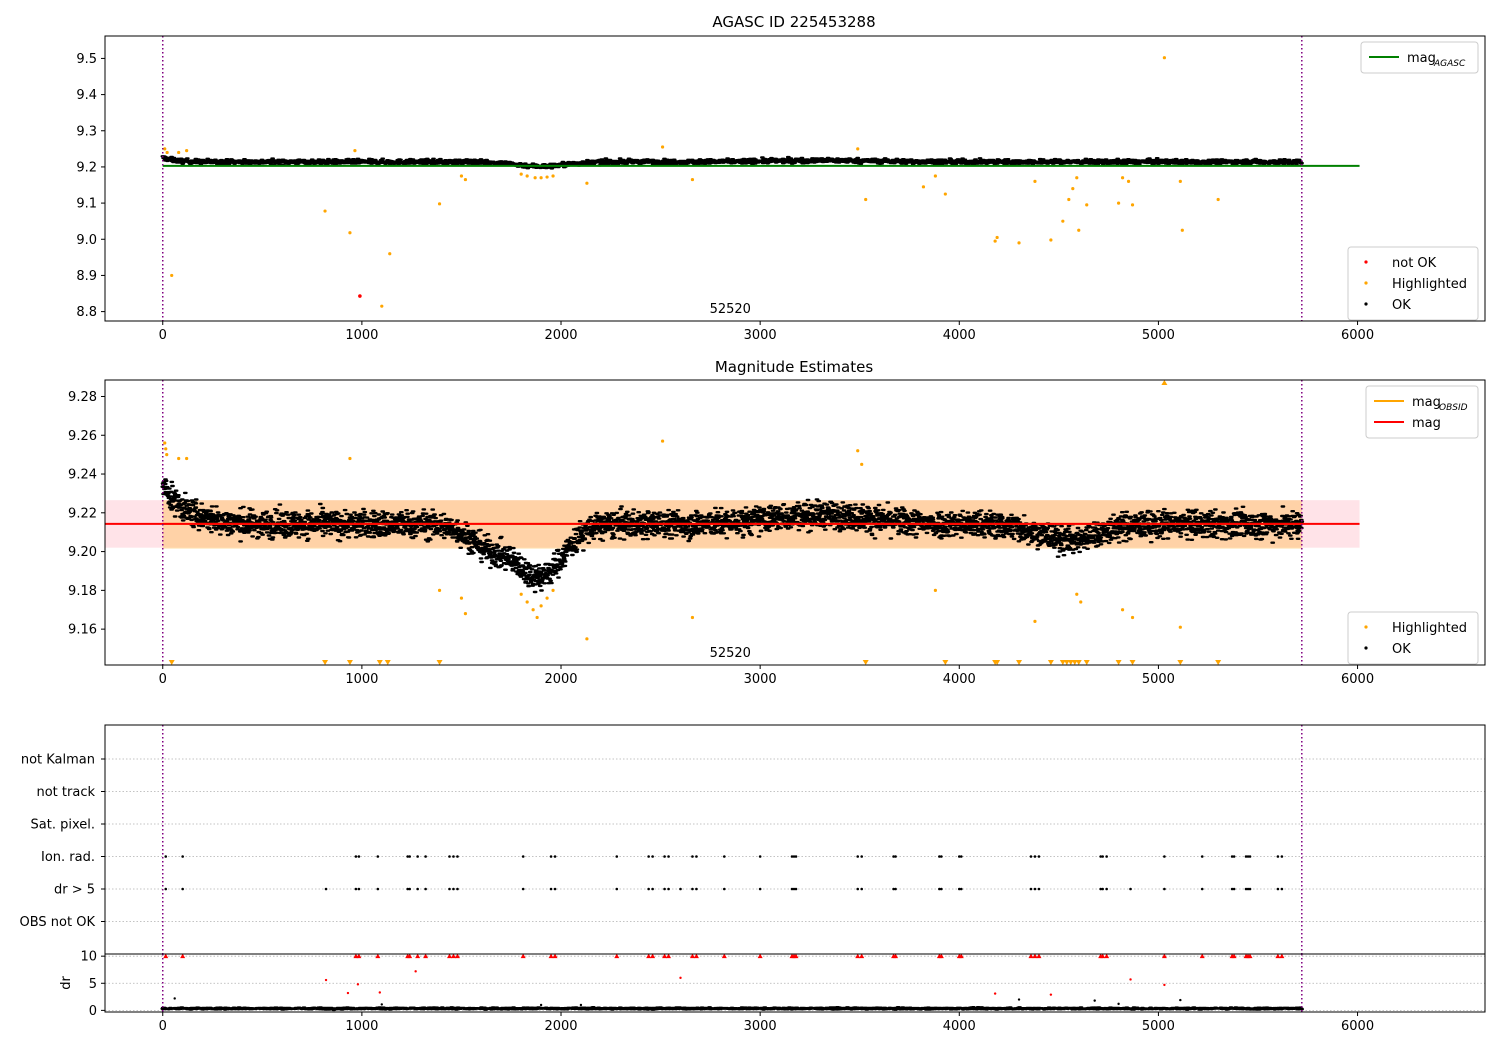 The image size is (1500, 1050). What do you see at coordinates (82, 513) in the screenshot?
I see `estimates-ytick-label-3: 9.22` at bounding box center [82, 513].